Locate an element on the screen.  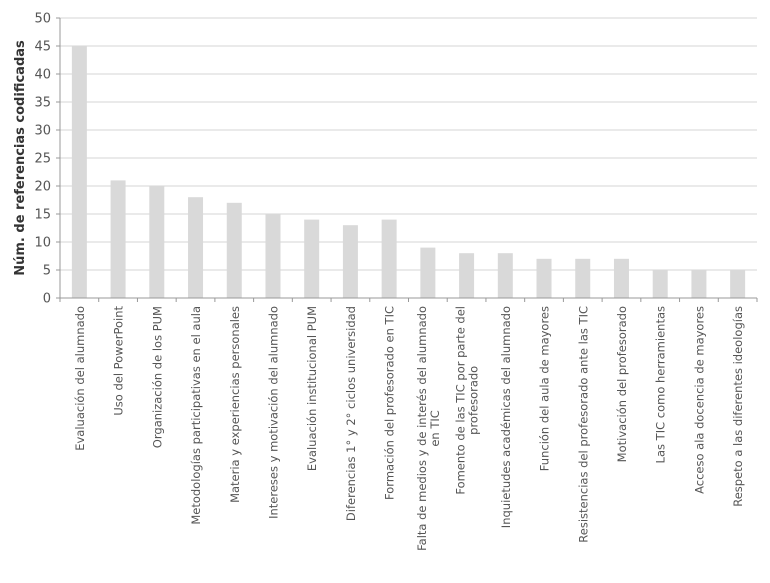
x-tick-label: Respeto a las diferentes ideologías is located at coordinates (738, 406).